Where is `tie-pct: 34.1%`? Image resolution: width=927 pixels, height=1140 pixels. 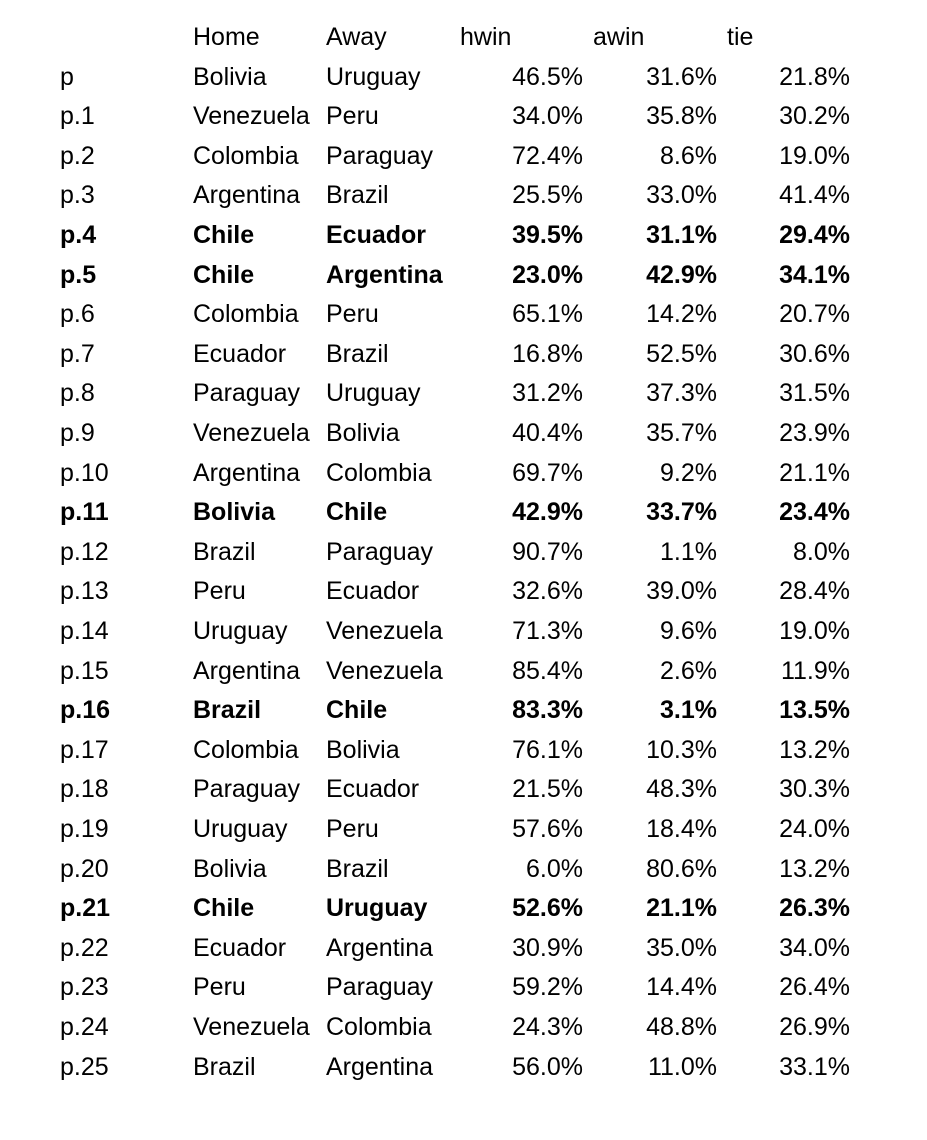 tie-pct: 34.1% is located at coordinates (814, 274).